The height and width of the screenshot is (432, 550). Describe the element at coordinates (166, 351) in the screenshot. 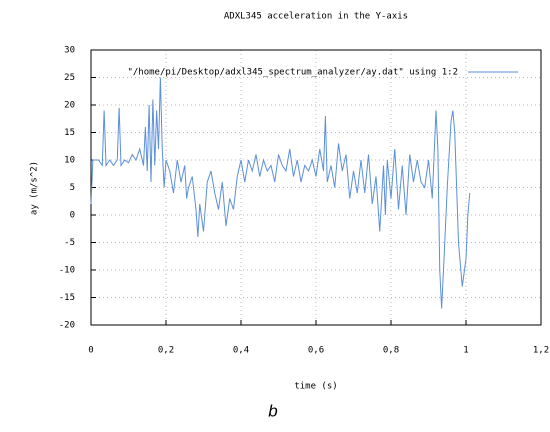

I see `x-tick-label: 0,2` at that location.